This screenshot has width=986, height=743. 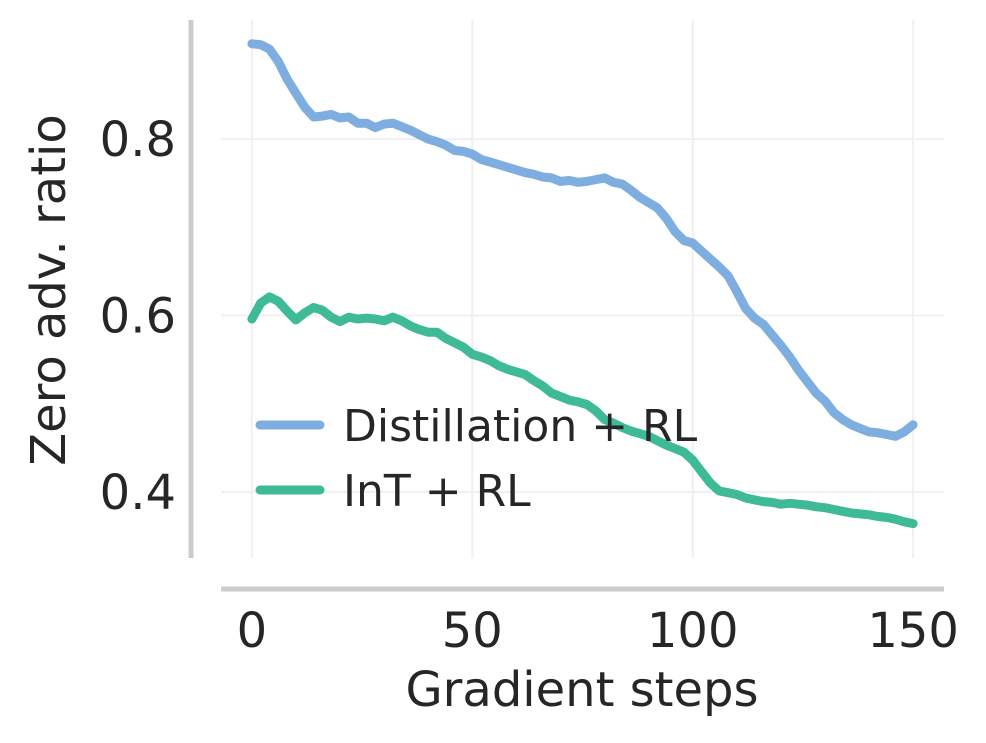 What do you see at coordinates (252, 631) in the screenshot?
I see `x-tick-label: 0` at bounding box center [252, 631].